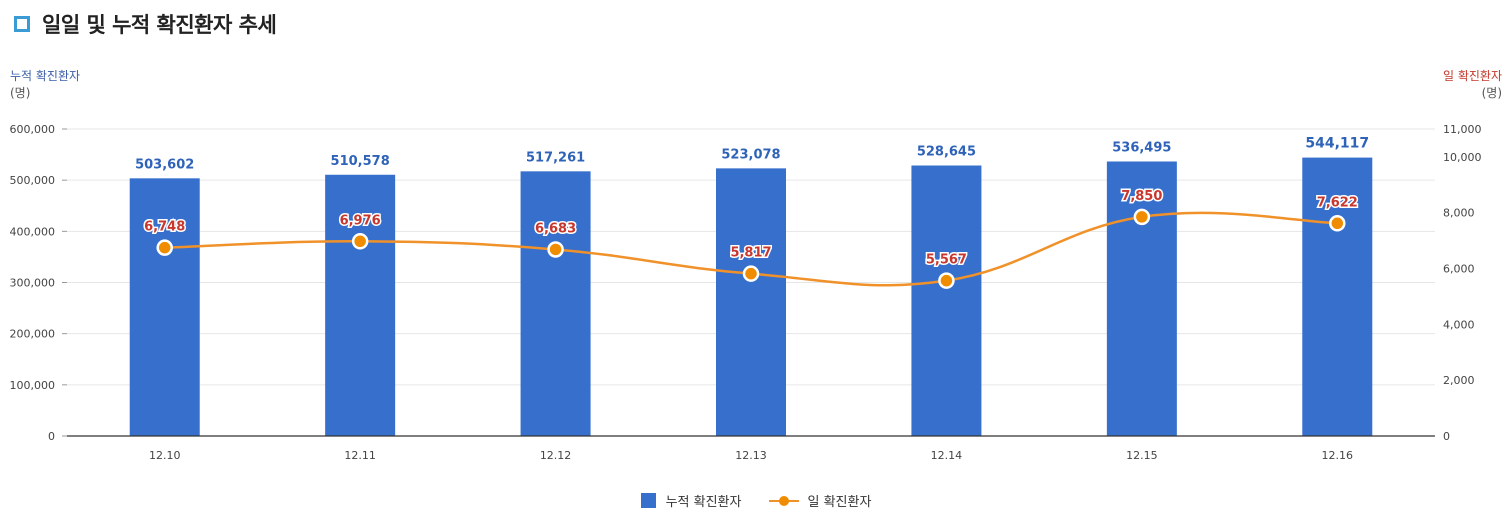 Image resolution: width=1512 pixels, height=517 pixels. What do you see at coordinates (360, 220) in the screenshot?
I see `line-value-label: 6,976` at bounding box center [360, 220].